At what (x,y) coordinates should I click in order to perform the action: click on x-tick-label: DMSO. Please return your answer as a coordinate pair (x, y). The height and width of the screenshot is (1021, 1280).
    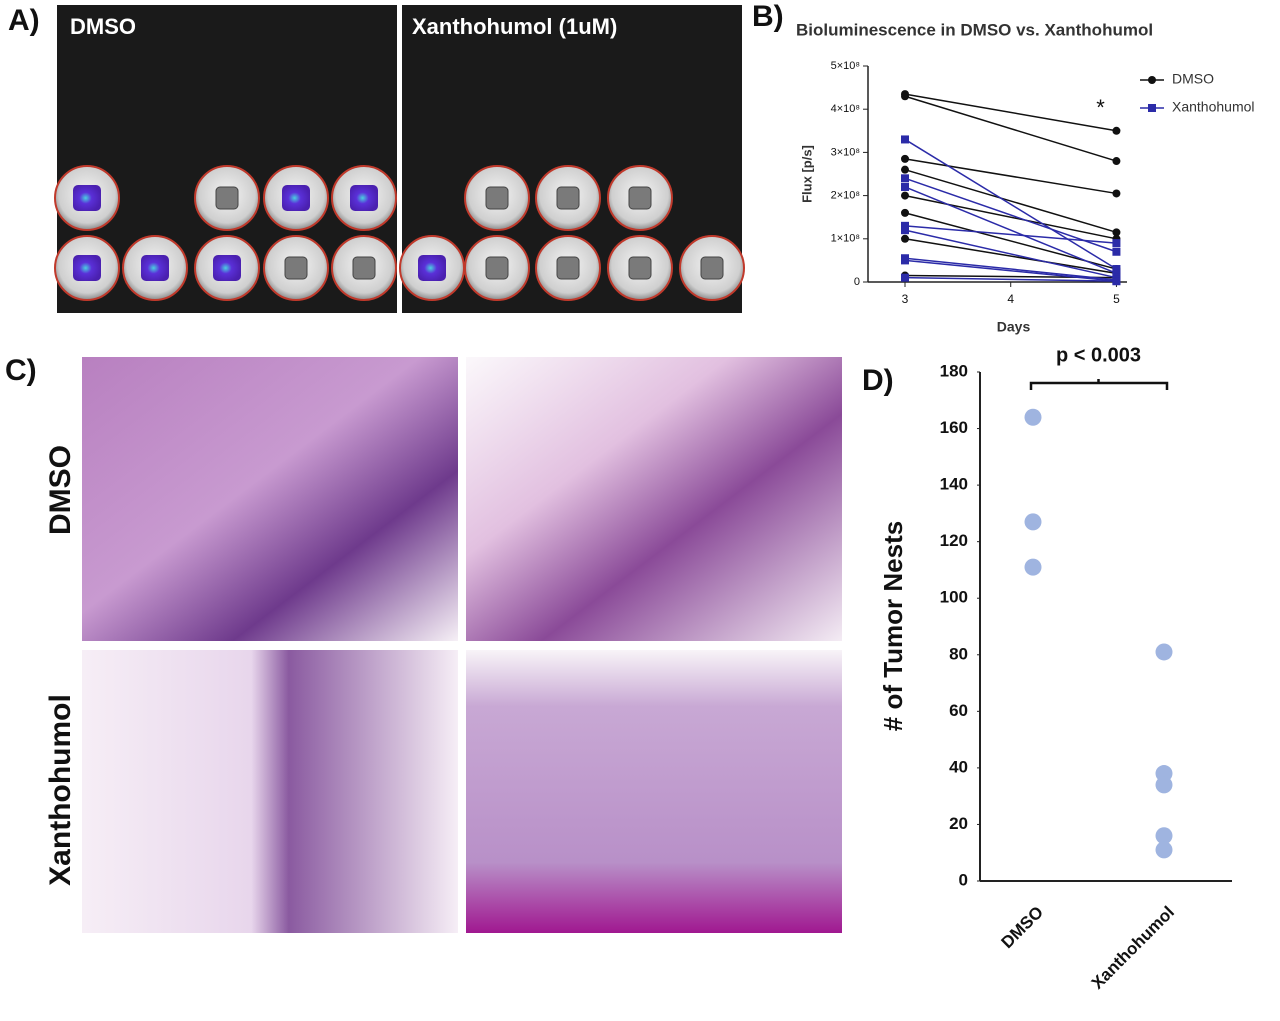
    Looking at the image, I should click on (1022, 927).